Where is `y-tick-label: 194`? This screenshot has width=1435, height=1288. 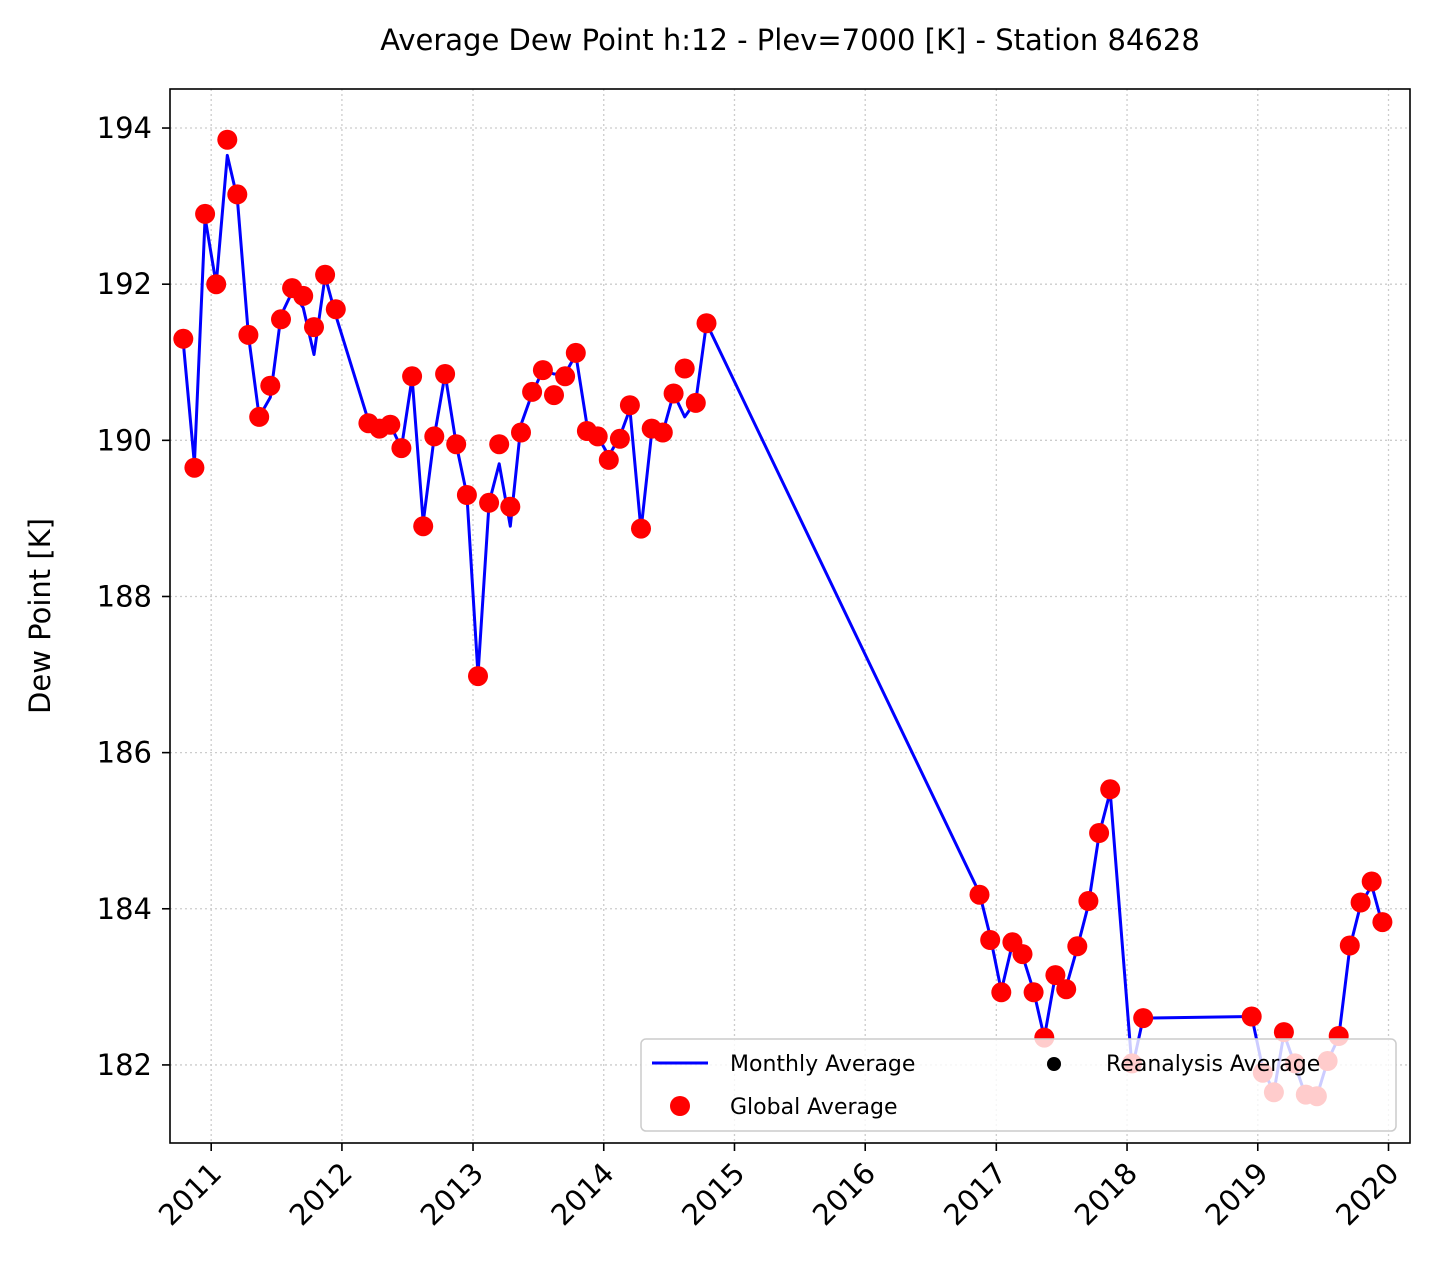 y-tick-label: 194 is located at coordinates (124, 128).